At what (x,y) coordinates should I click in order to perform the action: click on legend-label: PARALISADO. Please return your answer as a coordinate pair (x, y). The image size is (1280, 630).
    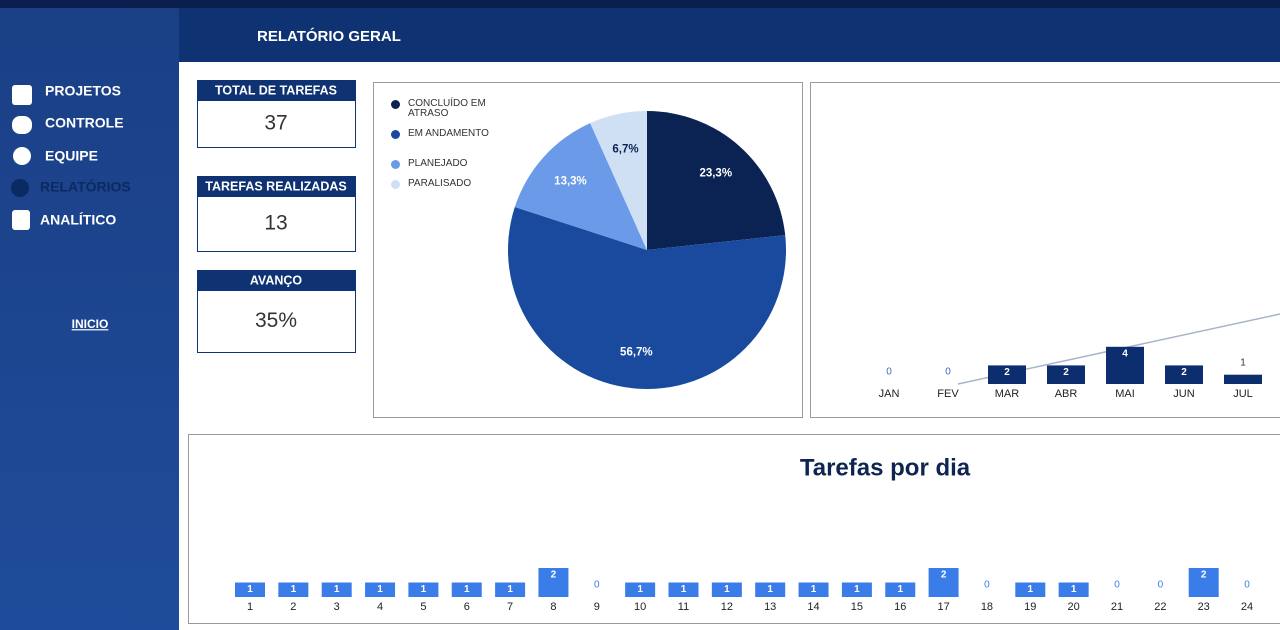
    Looking at the image, I should click on (440, 183).